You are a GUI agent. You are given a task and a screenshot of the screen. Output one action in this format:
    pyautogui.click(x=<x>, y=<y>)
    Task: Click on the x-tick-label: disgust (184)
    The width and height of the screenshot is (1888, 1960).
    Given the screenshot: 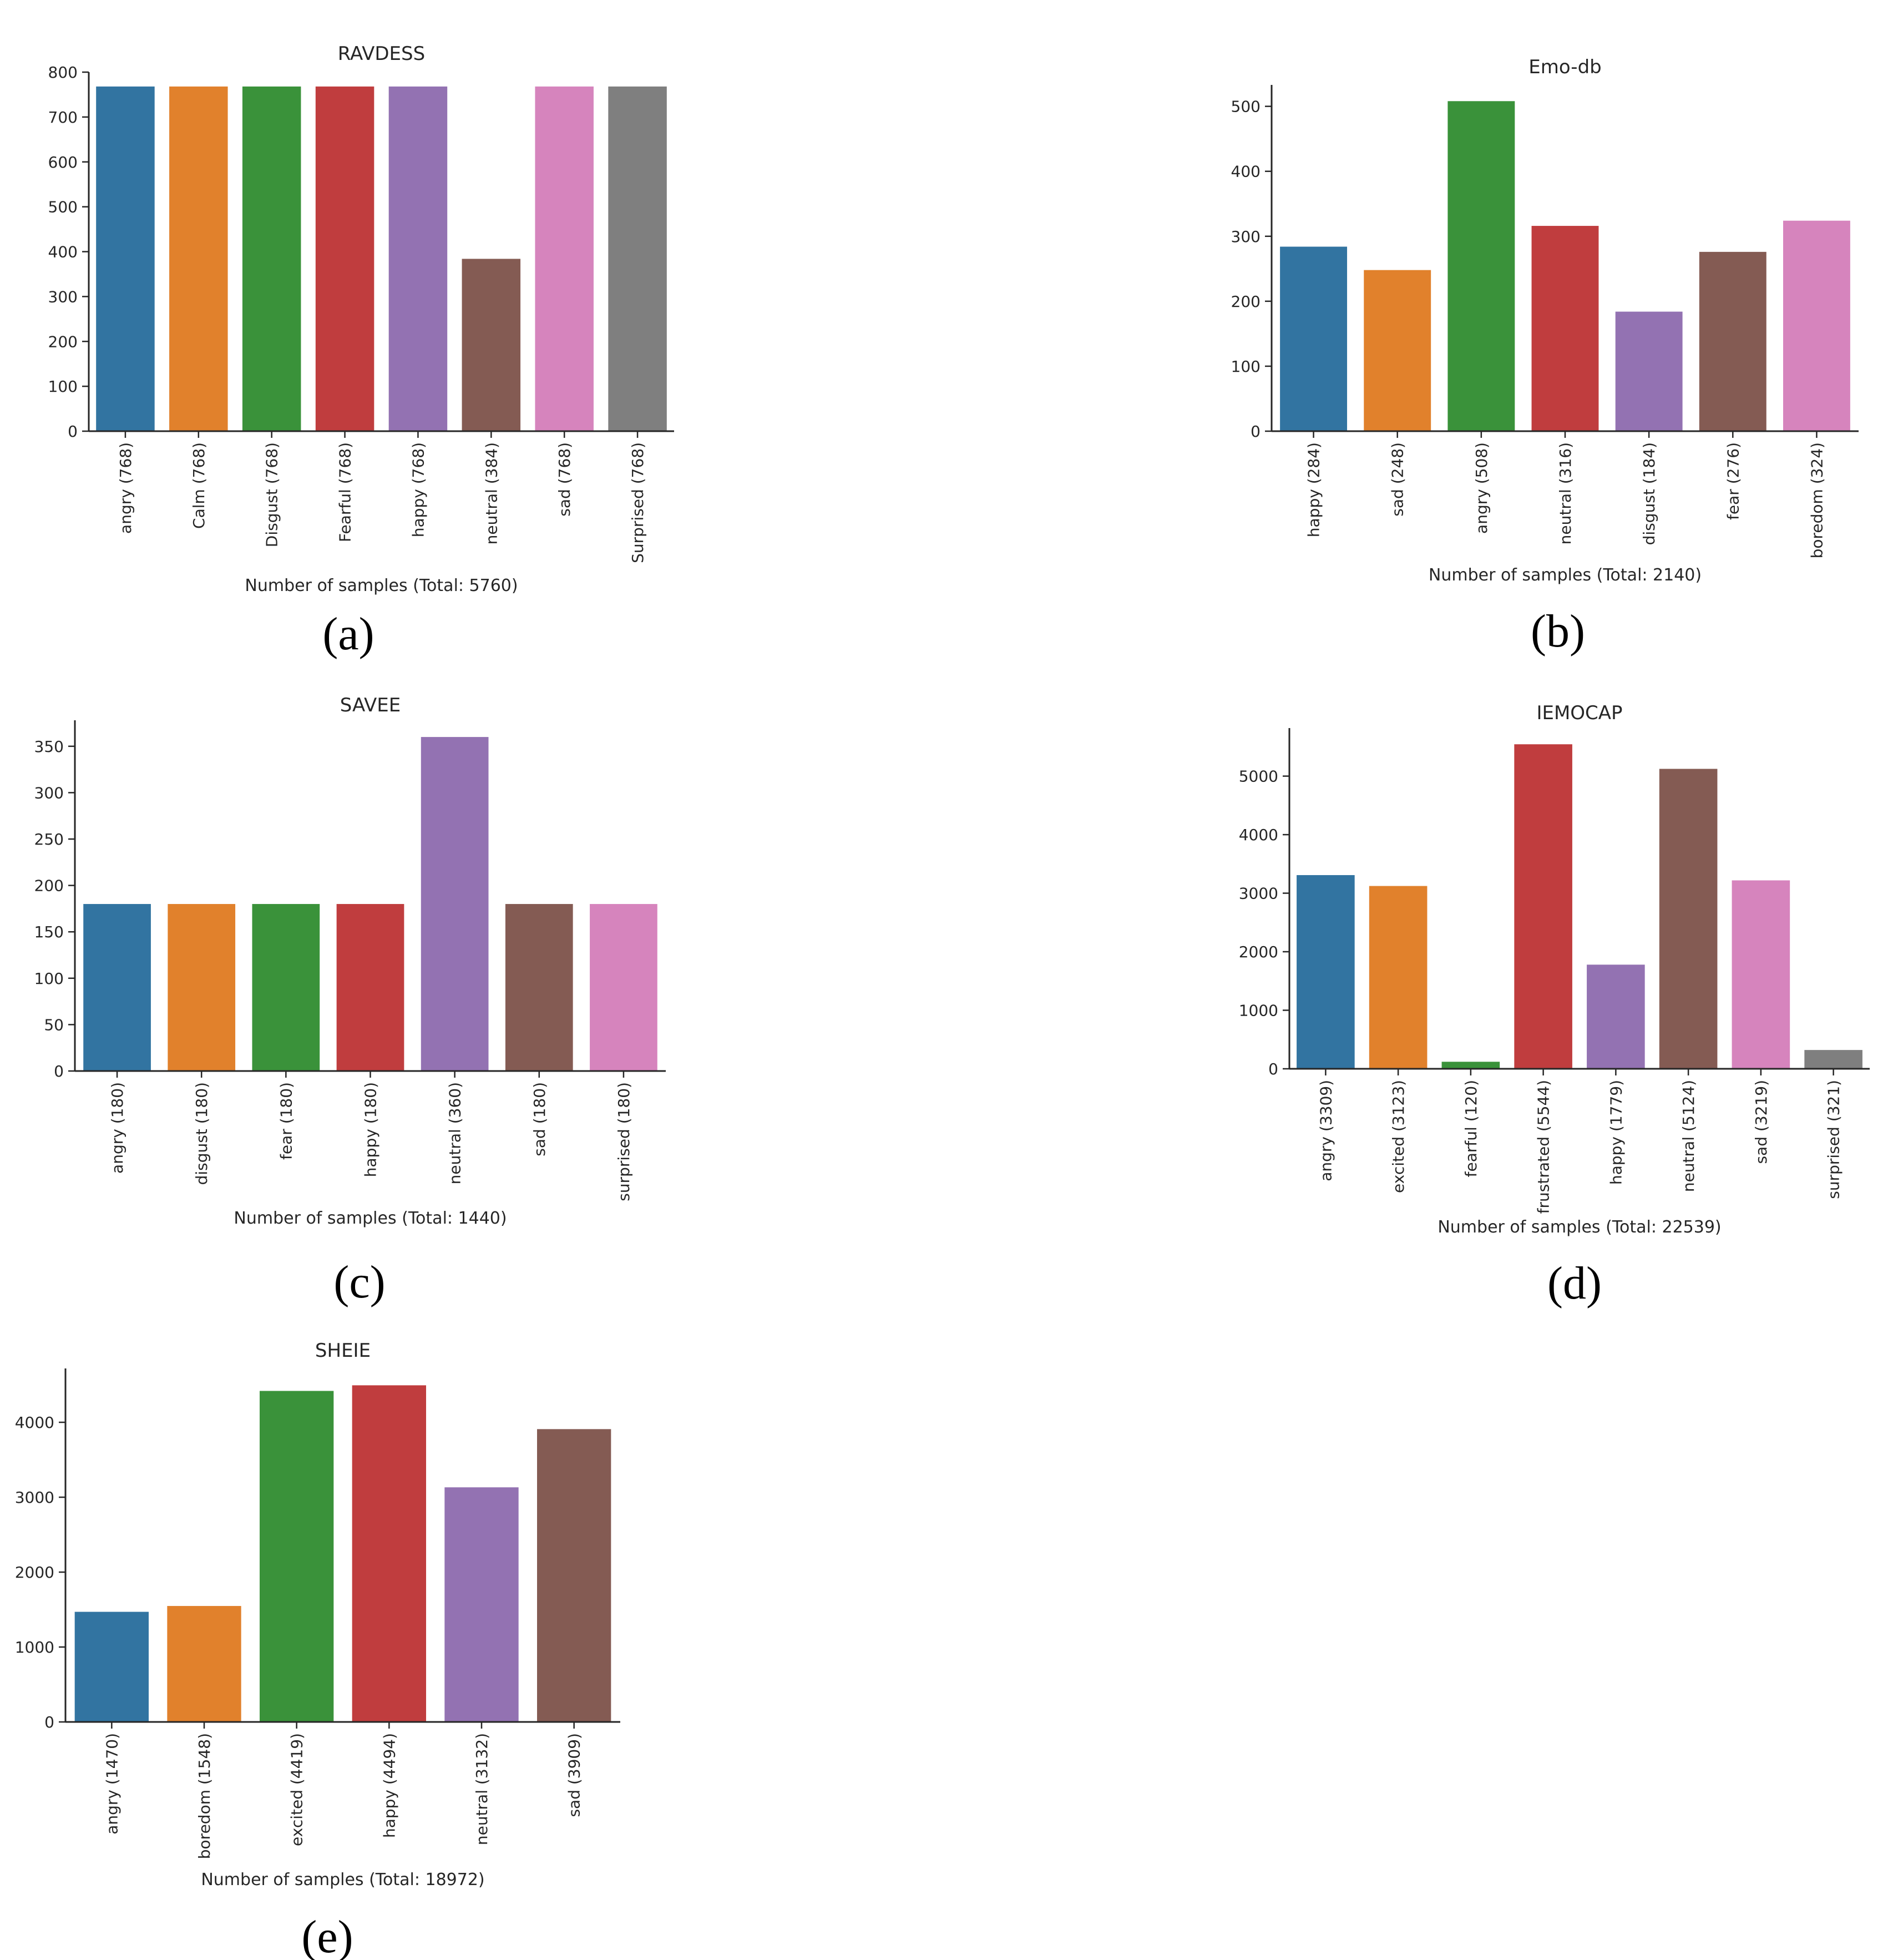 What is the action you would take?
    pyautogui.click(x=1649, y=494)
    